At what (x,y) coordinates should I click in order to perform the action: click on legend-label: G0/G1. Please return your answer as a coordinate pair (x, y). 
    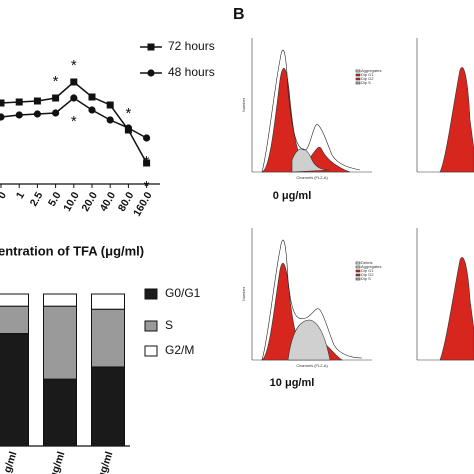
    Looking at the image, I should click on (183, 293).